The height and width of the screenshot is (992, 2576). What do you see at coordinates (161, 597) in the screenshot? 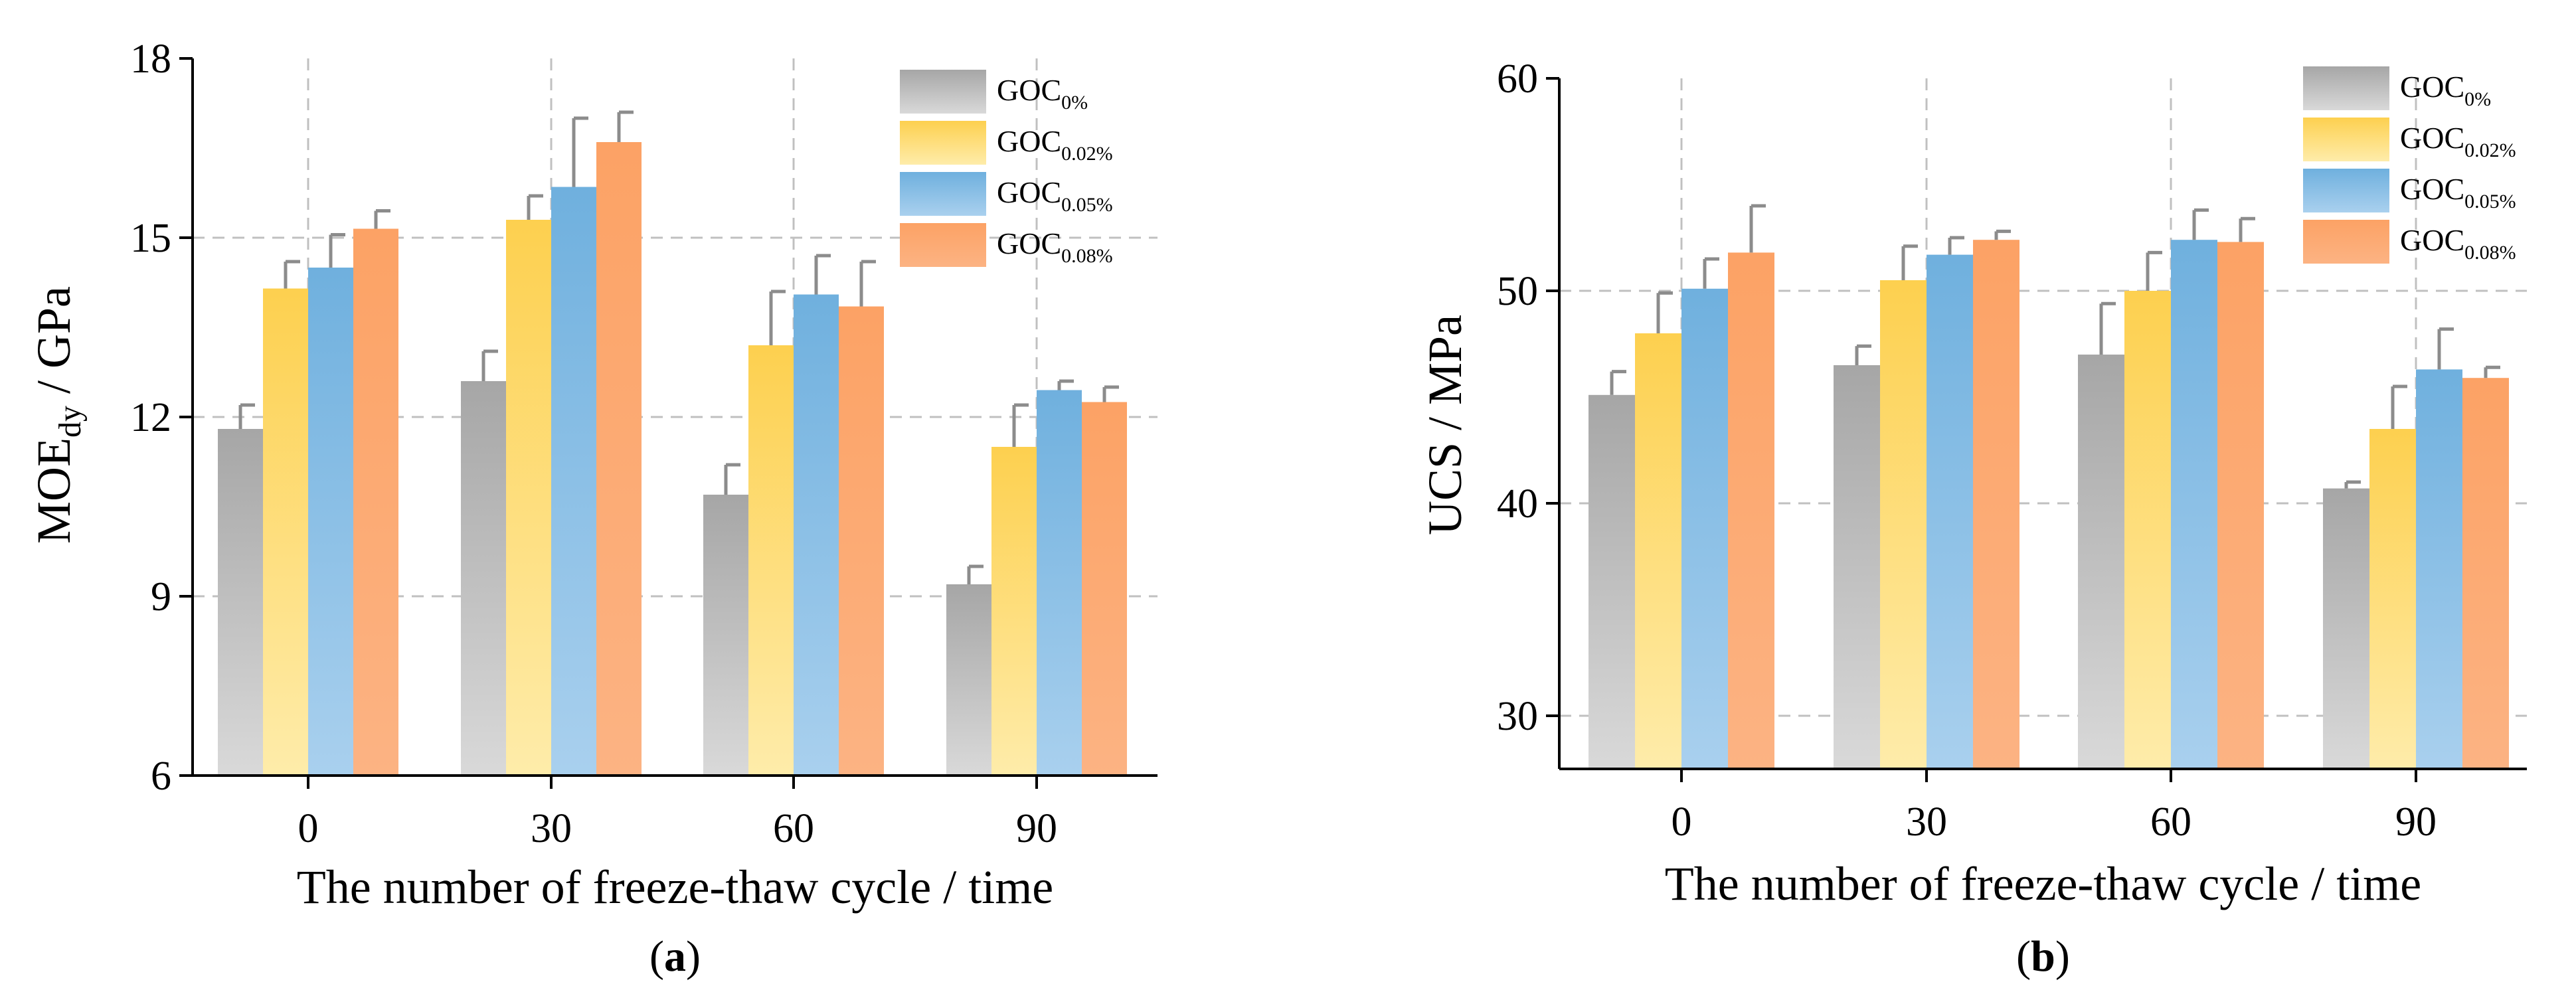
I see `y-tick-label: 9` at bounding box center [161, 597].